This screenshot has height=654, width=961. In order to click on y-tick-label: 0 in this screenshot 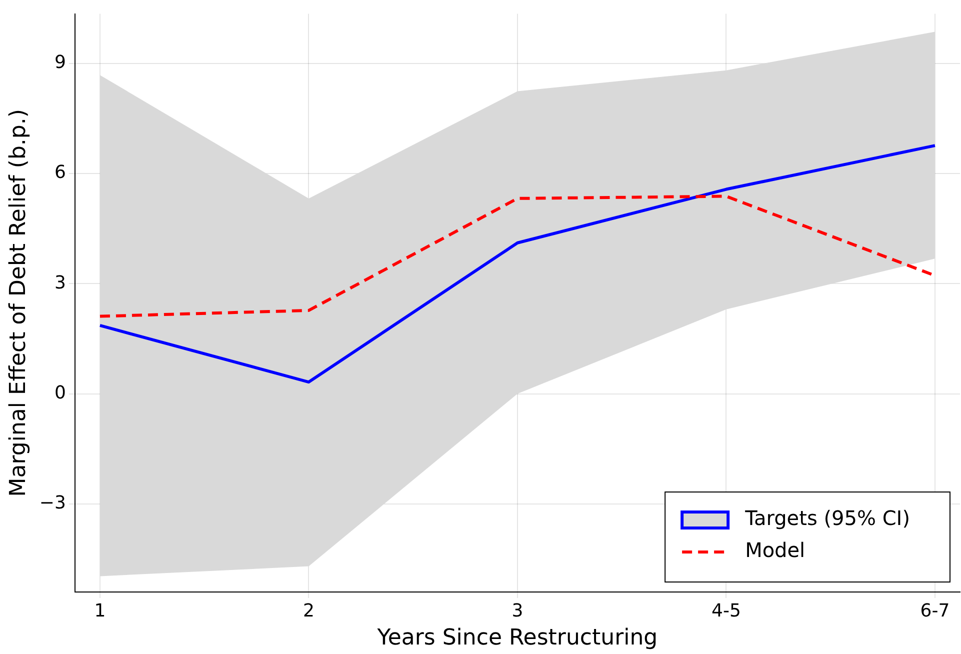, I will do `click(60, 393)`.